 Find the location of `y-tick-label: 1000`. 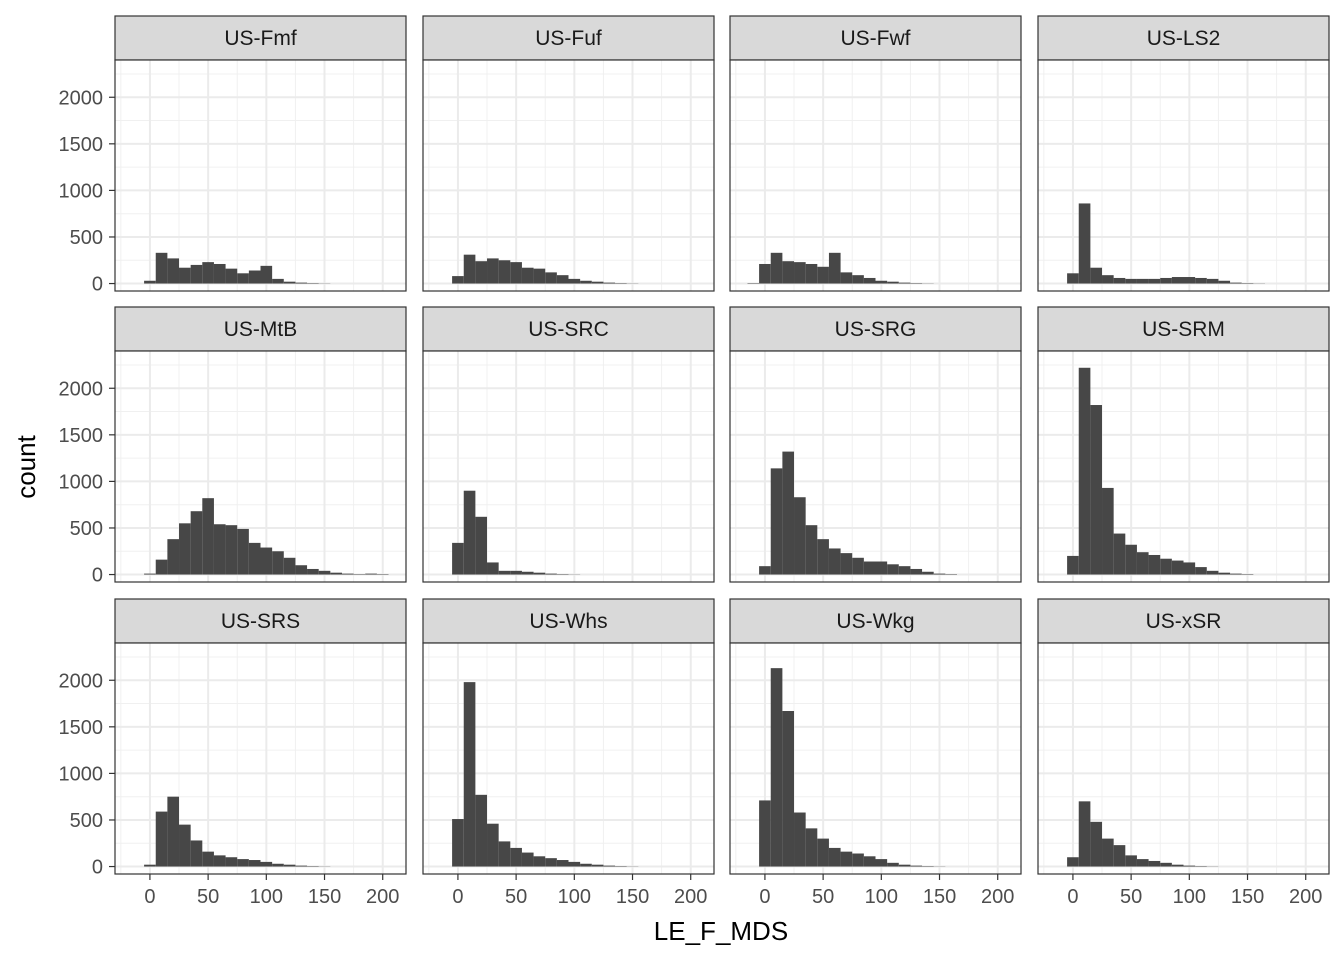

y-tick-label: 1000 is located at coordinates (81, 482).